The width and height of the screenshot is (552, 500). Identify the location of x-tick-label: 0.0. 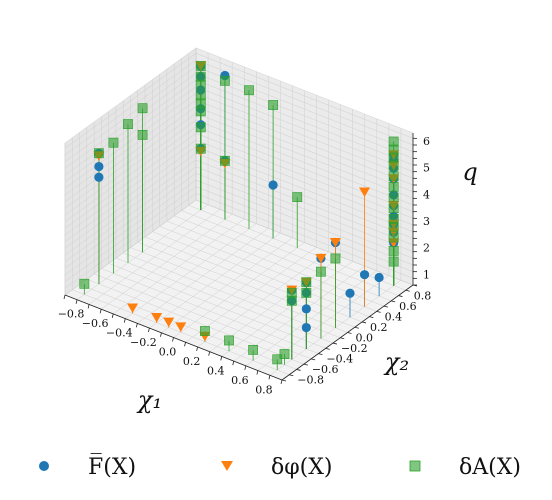
(168, 352).